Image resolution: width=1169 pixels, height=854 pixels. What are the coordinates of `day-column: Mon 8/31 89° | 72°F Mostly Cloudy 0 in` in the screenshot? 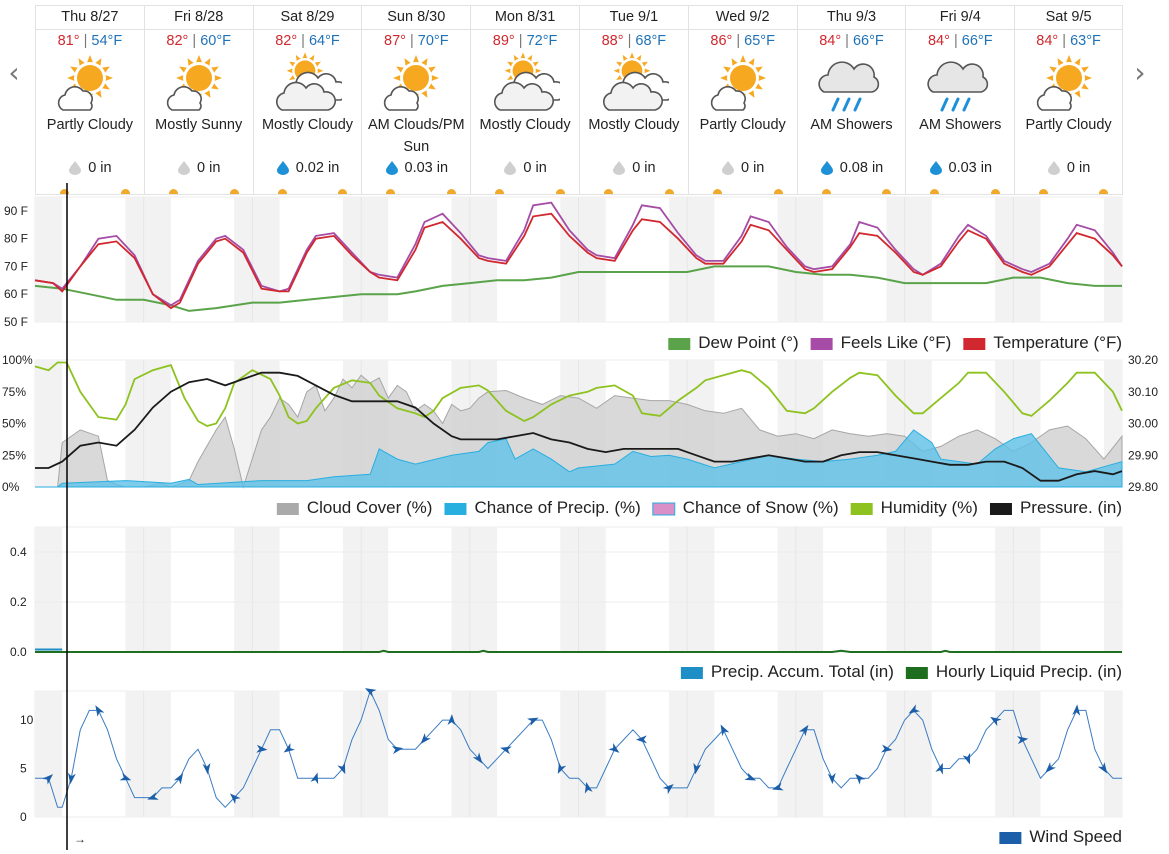 It's located at (524, 100).